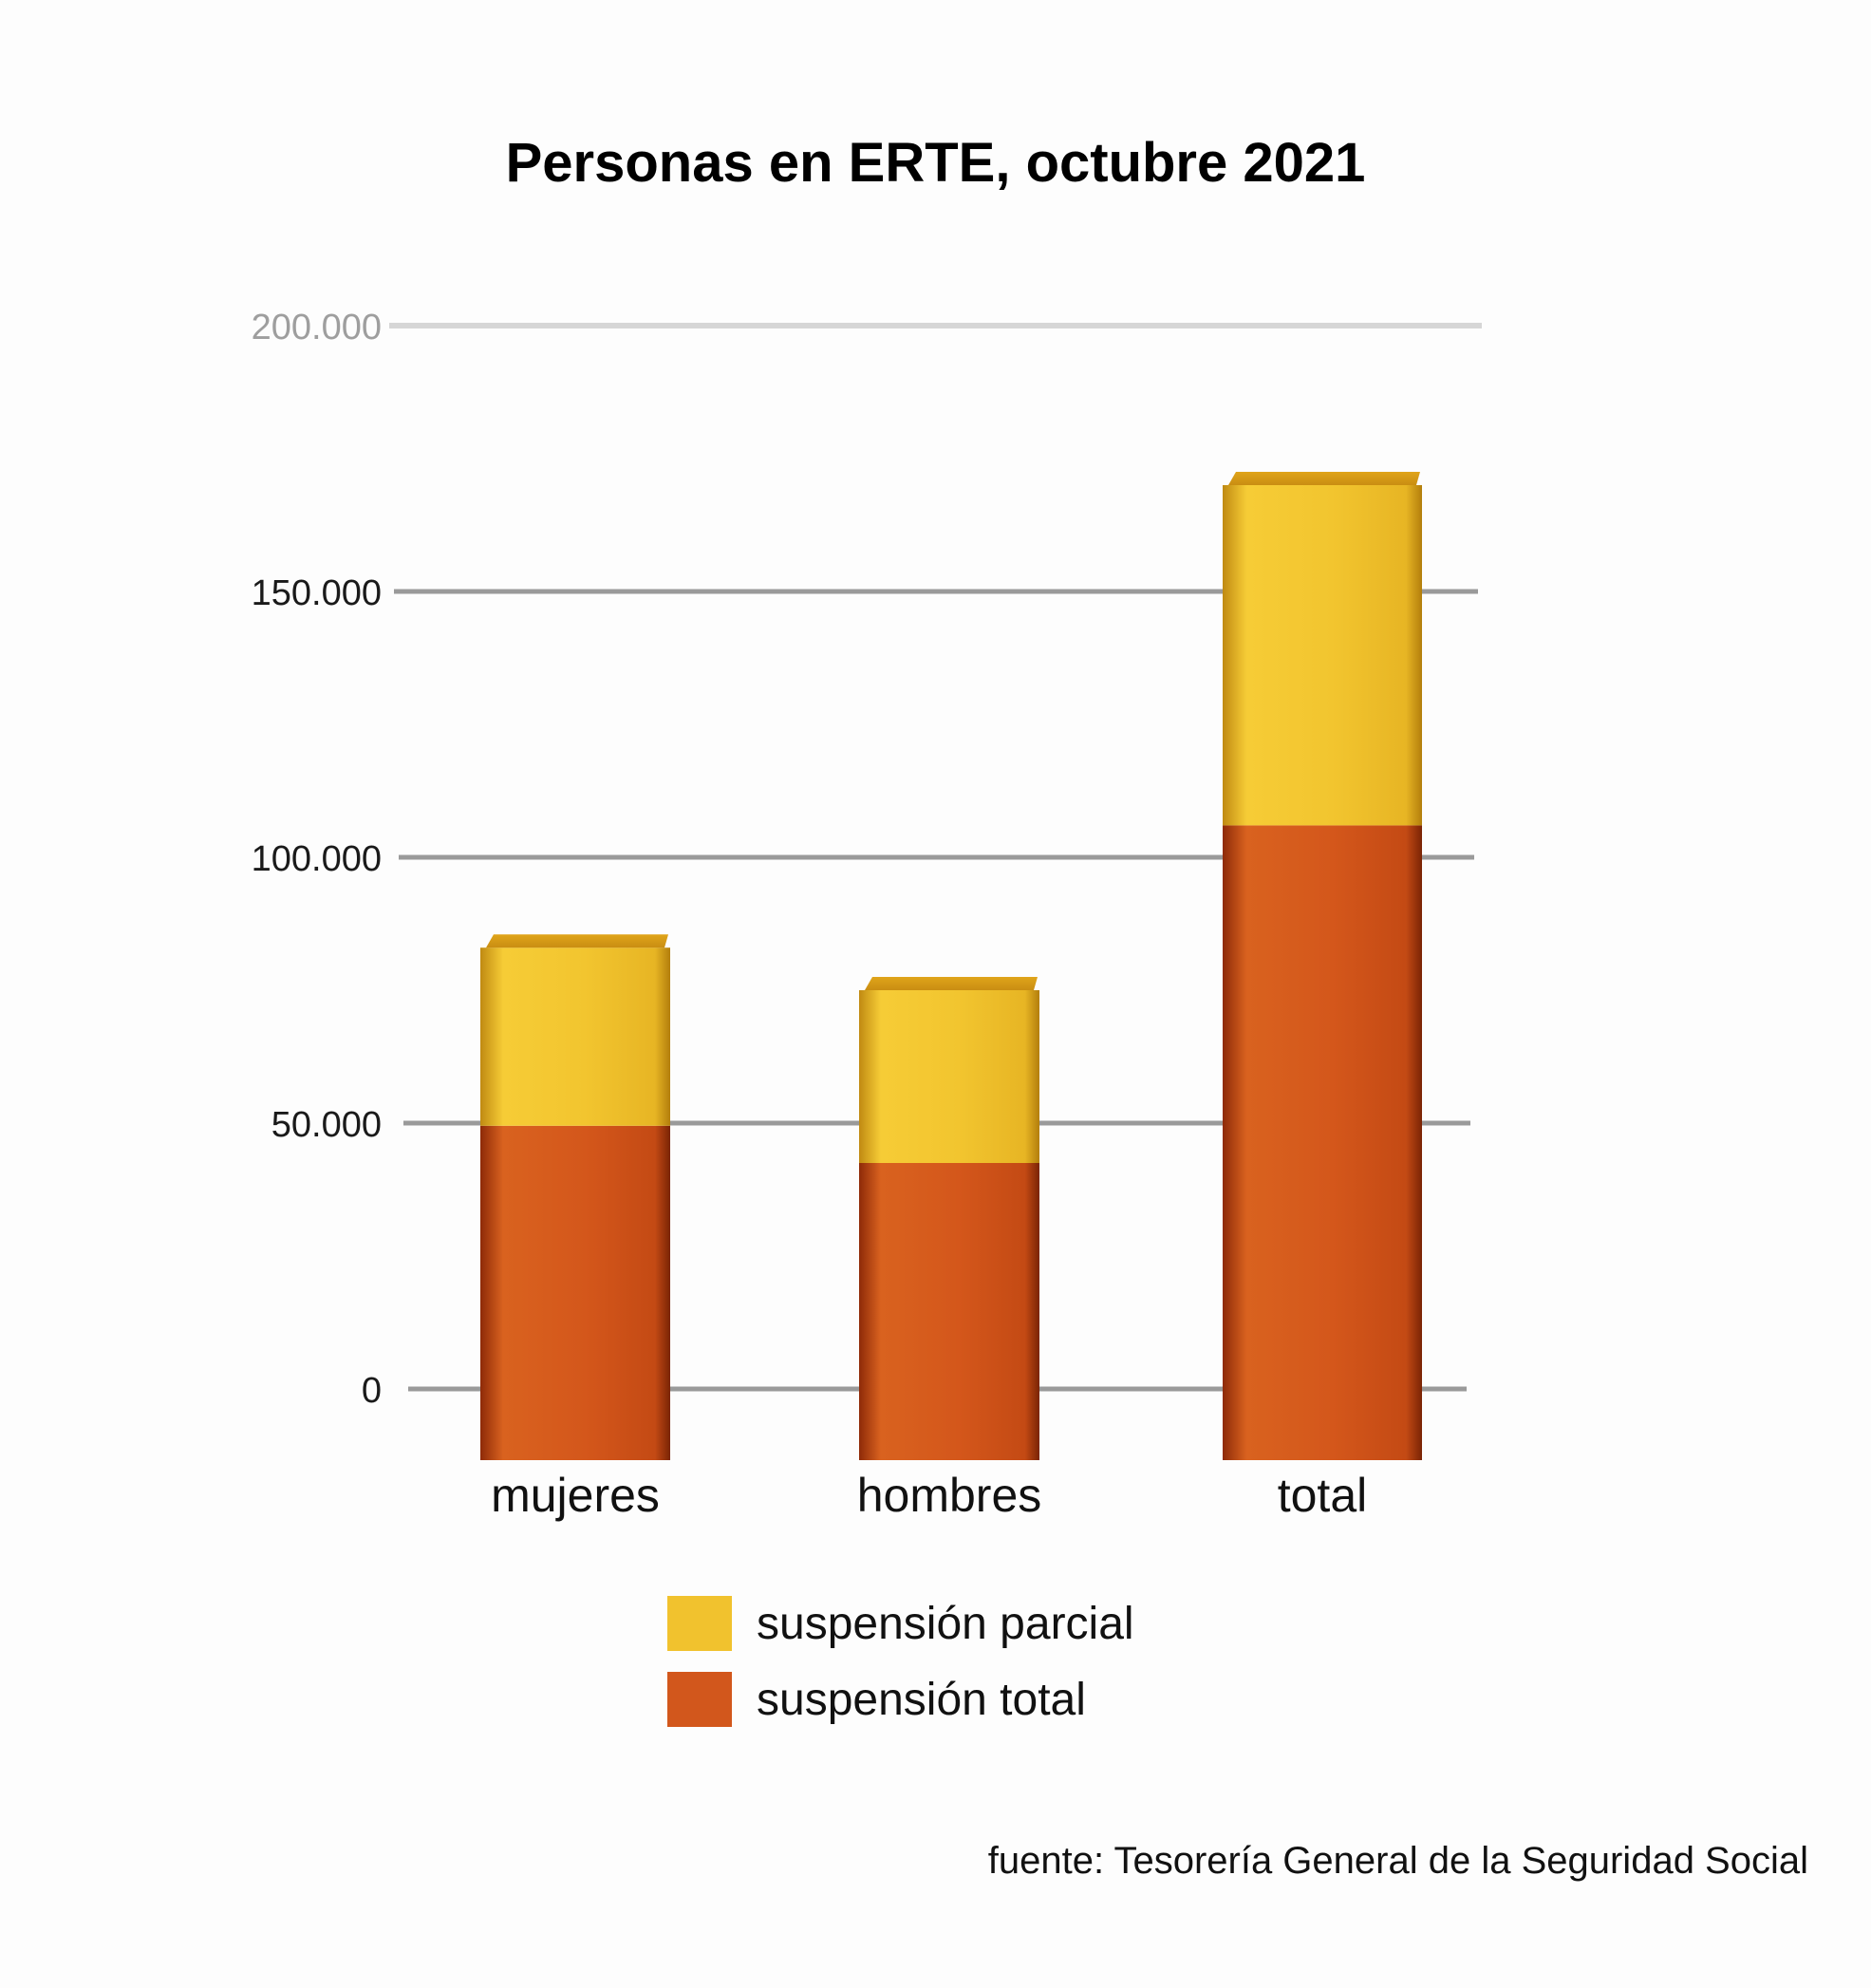  I want to click on y-tick-label: 100.000, so click(317, 859).